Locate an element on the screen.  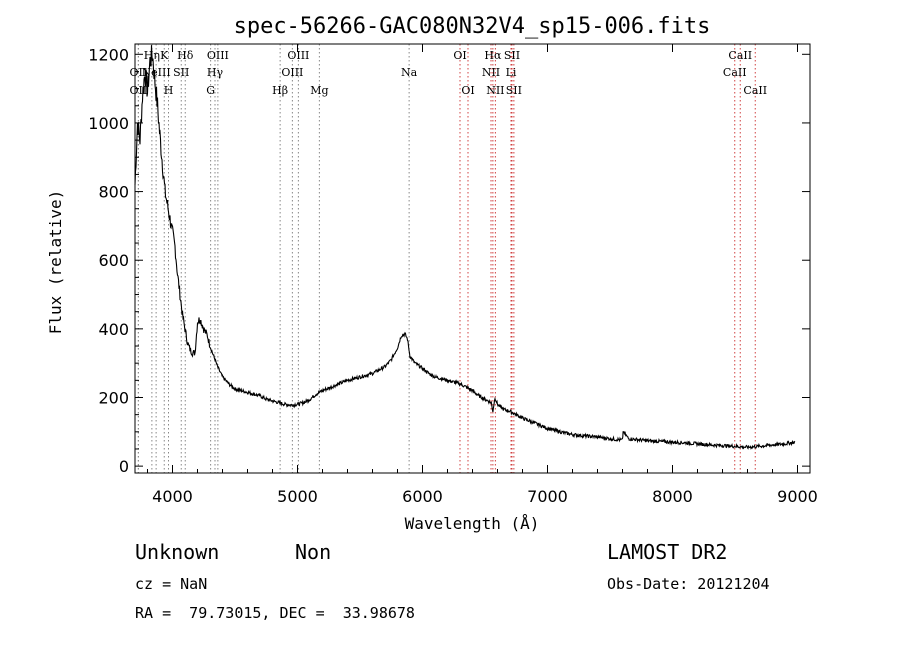
y-tick-label: 600 is located at coordinates (113, 260).